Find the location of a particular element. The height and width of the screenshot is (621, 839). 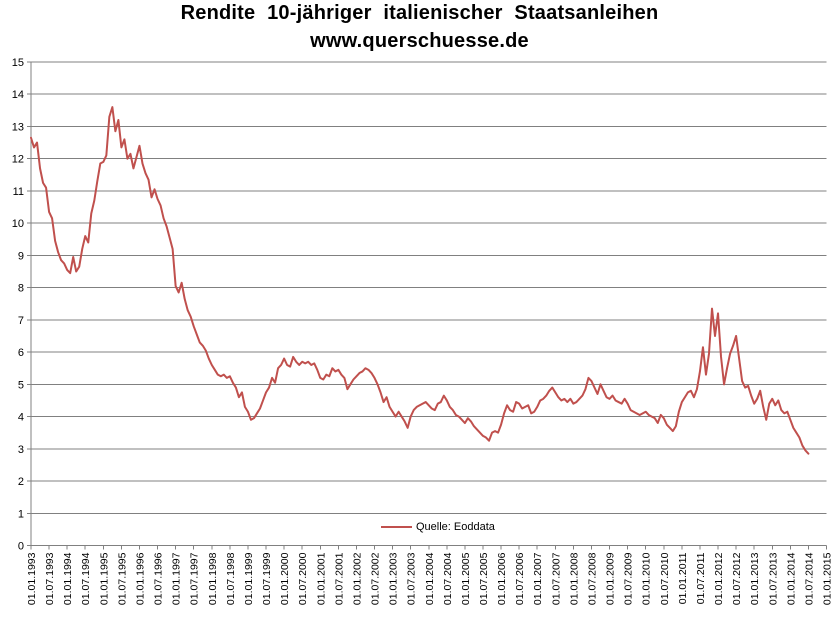

x-tick-label: 01.07.2000 is located at coordinates (303, 578).